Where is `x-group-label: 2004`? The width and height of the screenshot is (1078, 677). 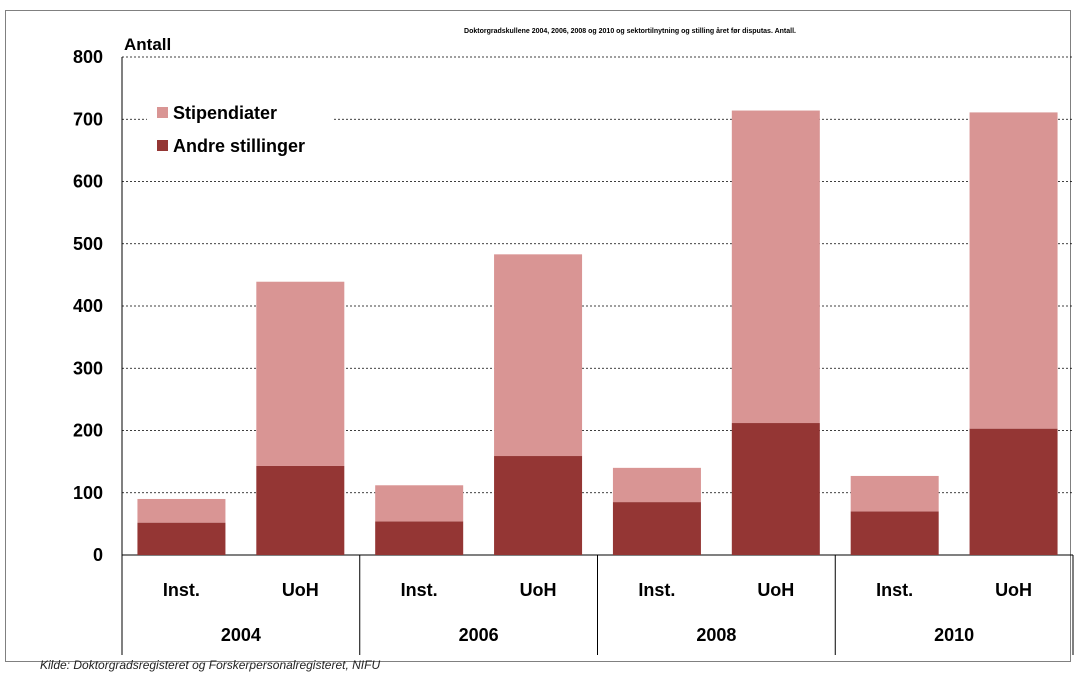 x-group-label: 2004 is located at coordinates (241, 635).